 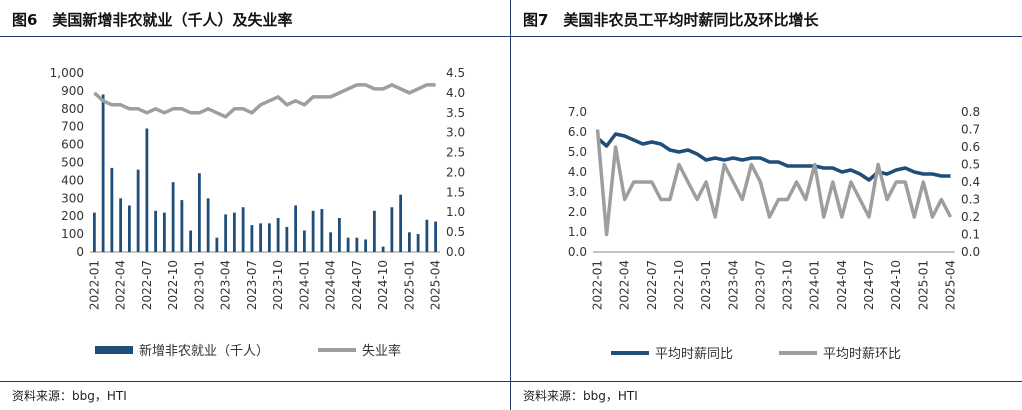 I want to click on x-tick-label: 2024-01, so click(x=304, y=285).